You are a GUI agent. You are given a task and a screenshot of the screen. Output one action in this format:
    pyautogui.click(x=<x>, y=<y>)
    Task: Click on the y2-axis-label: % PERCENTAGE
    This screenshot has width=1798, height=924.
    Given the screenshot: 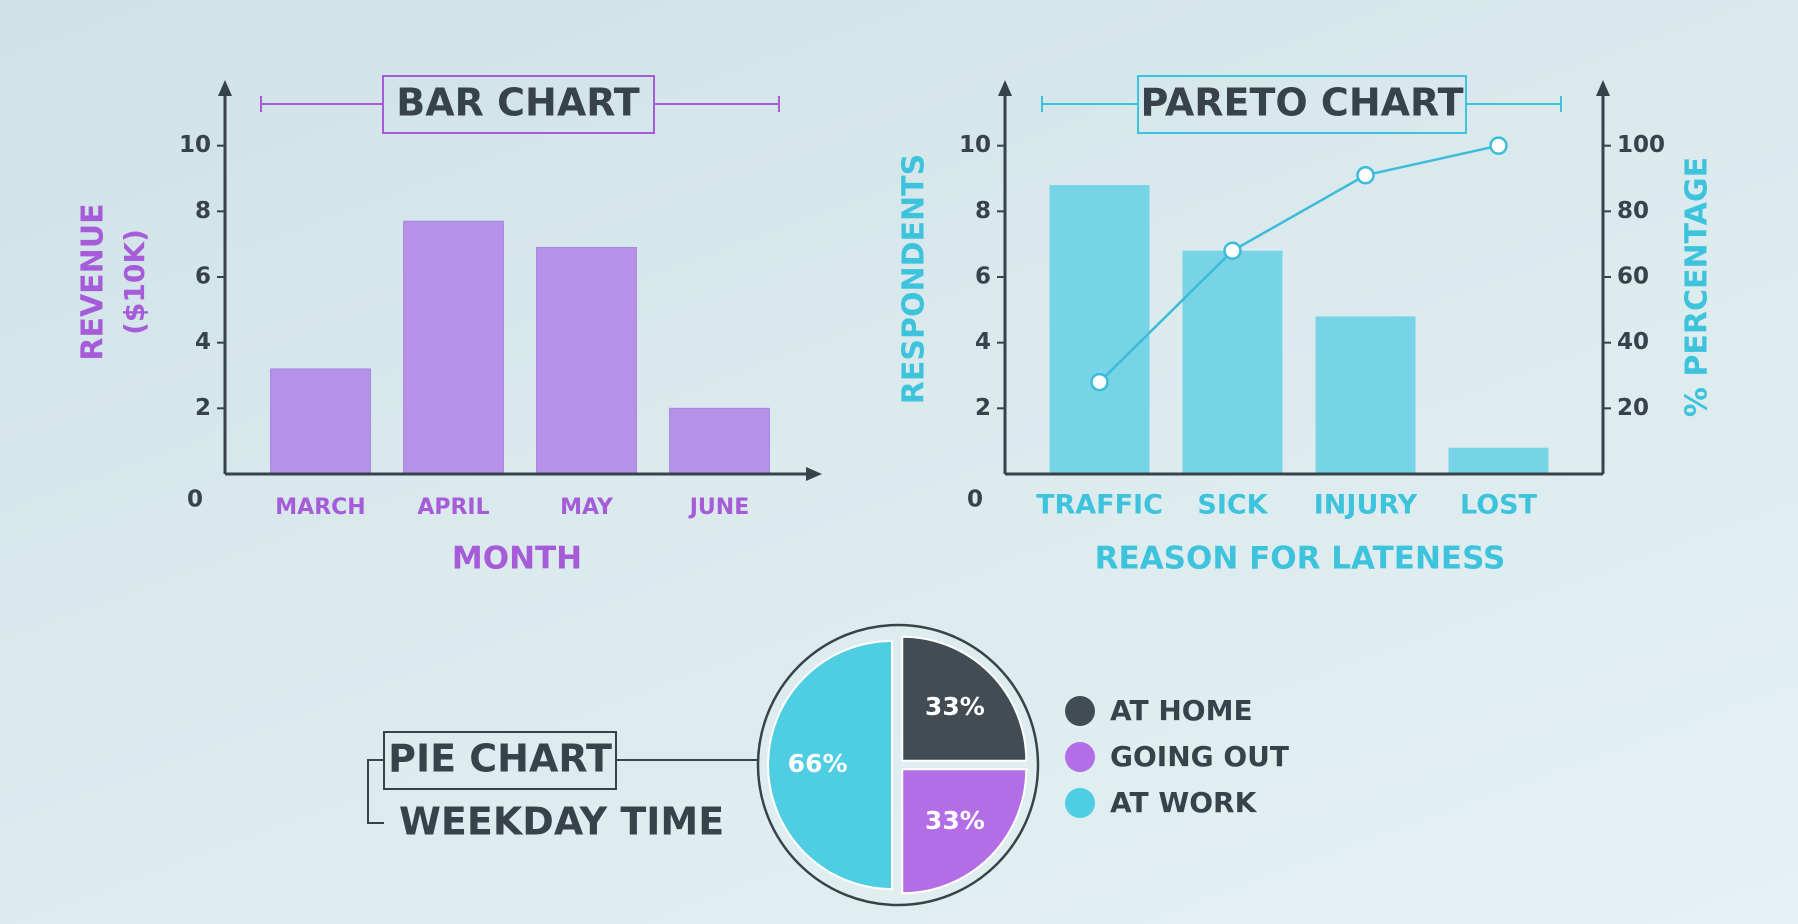 What is the action you would take?
    pyautogui.click(x=1697, y=287)
    